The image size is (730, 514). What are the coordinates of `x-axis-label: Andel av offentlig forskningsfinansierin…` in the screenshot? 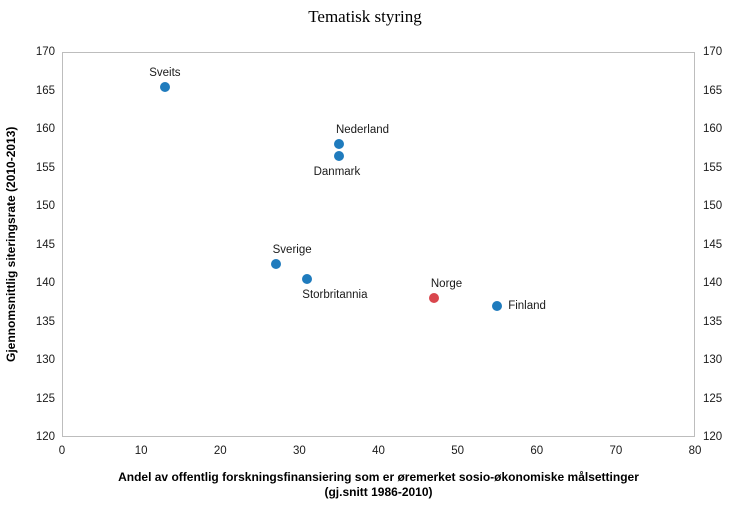 It's located at (378, 485).